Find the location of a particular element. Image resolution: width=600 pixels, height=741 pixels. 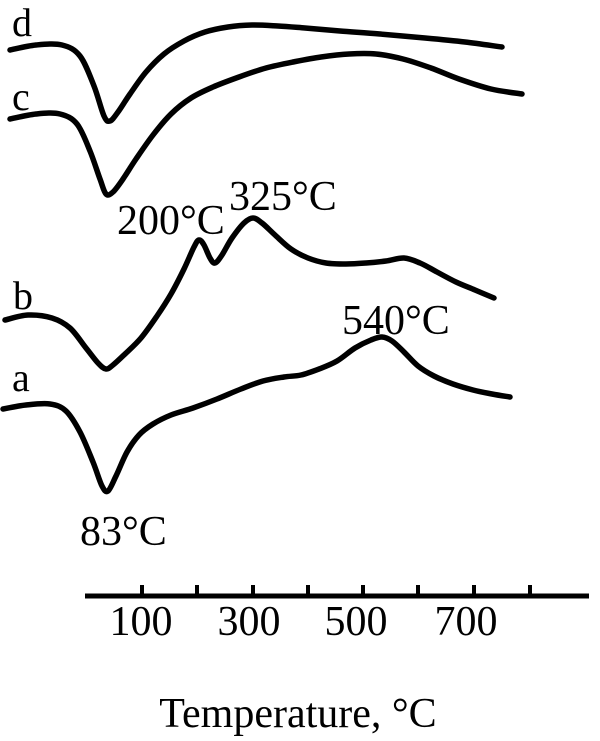

annotation-83c: 83°C is located at coordinates (123, 532).